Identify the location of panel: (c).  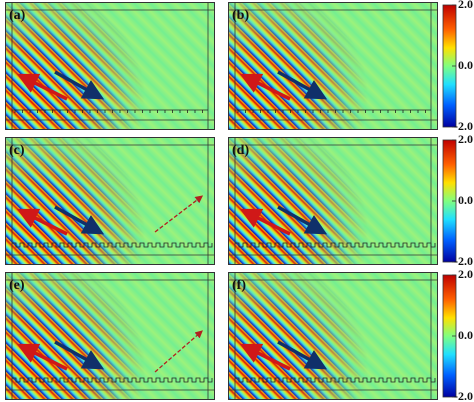
(110, 201).